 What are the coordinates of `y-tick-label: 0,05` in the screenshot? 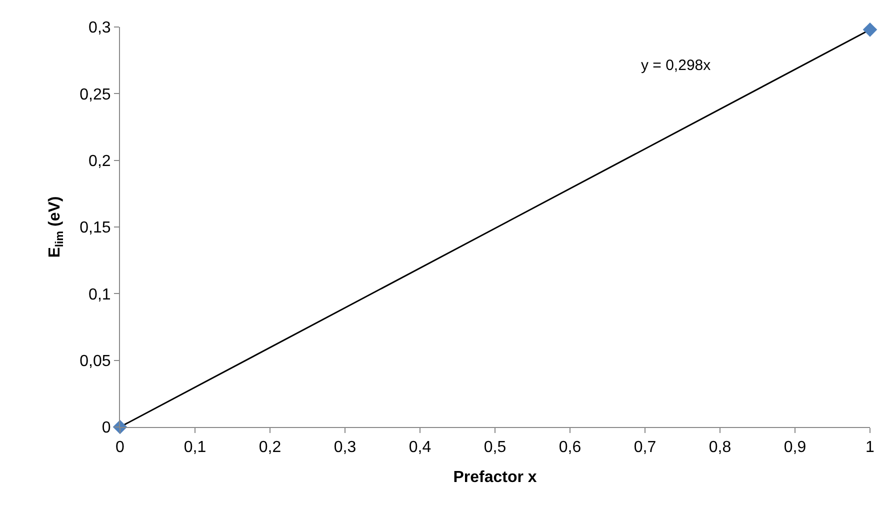 It's located at (95, 361).